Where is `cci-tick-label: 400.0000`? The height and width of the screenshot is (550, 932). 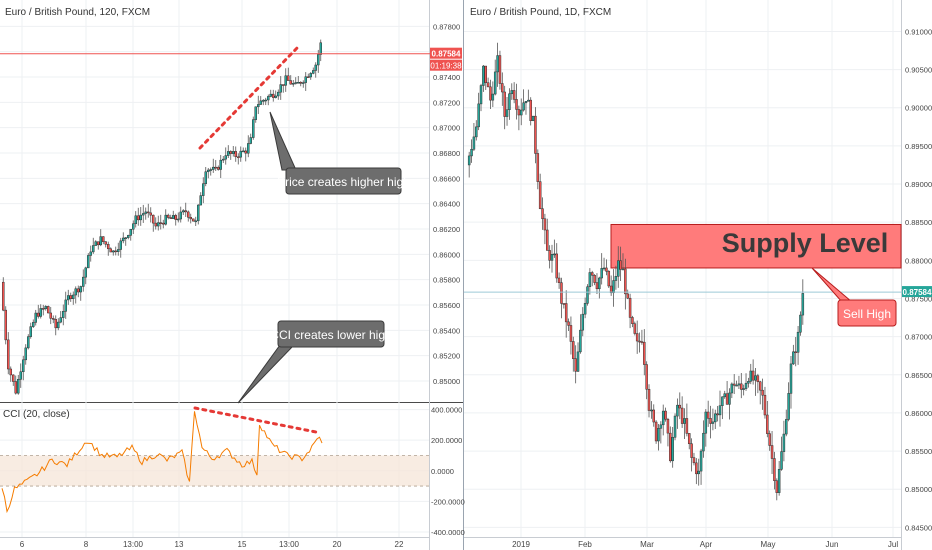
cci-tick-label: 400.0000 is located at coordinates (446, 410).